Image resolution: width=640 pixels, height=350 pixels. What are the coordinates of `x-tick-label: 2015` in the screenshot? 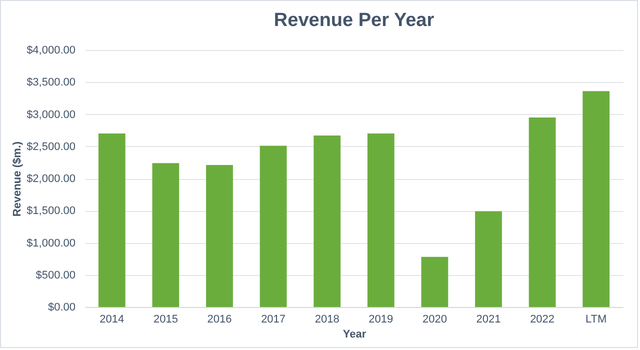 It's located at (165, 320).